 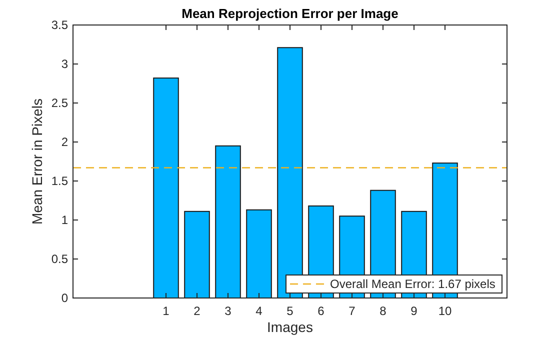 I want to click on x-tick-label: 10, so click(x=445, y=311).